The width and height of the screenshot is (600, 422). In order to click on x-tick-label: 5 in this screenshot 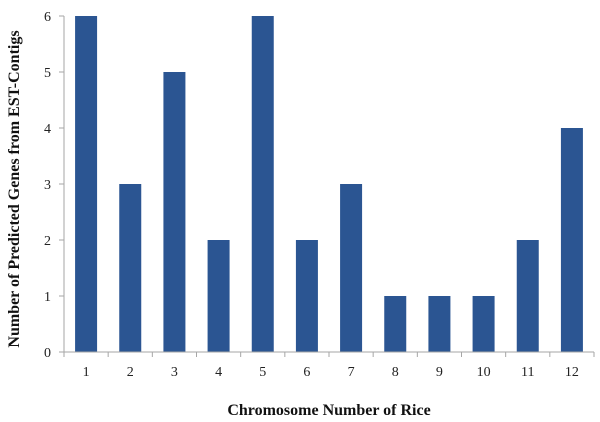, I will do `click(262, 372)`.